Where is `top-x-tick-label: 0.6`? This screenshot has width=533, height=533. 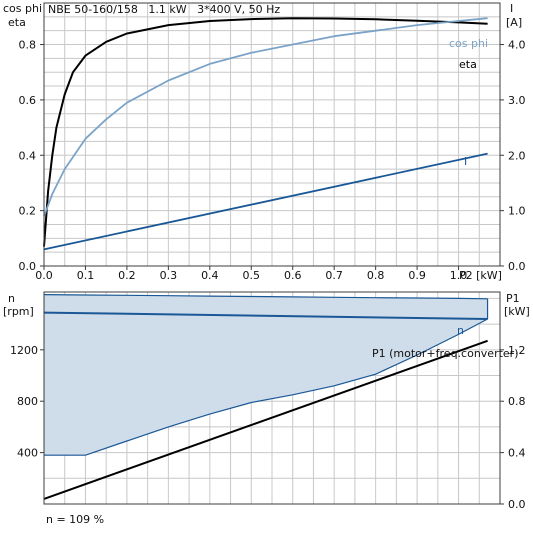 top-x-tick-label: 0.6 is located at coordinates (293, 275).